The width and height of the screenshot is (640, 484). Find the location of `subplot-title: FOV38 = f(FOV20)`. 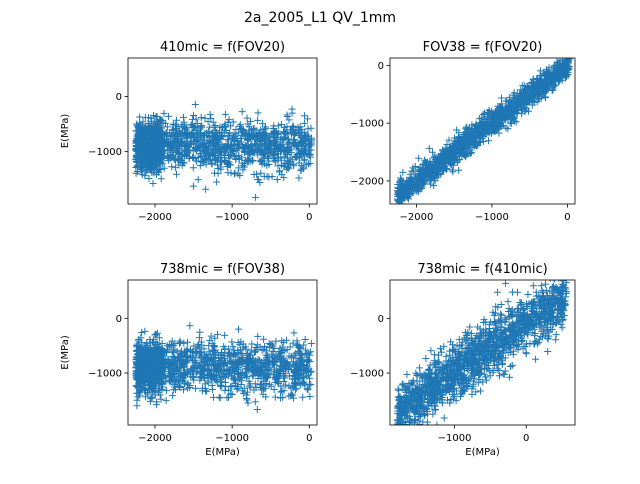

subplot-title: FOV38 = f(FOV20) is located at coordinates (483, 47).